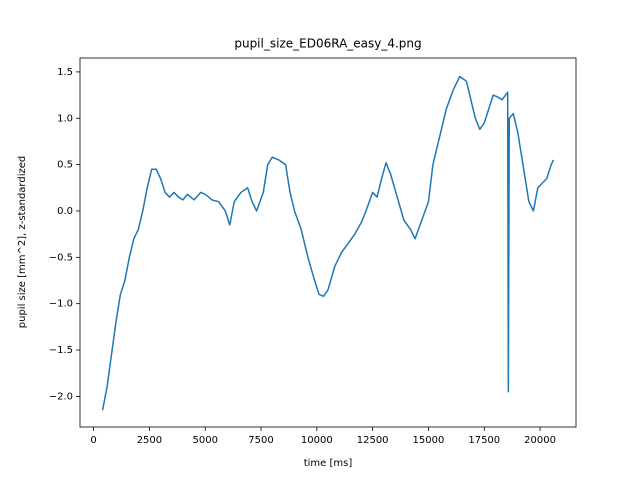  Describe the element at coordinates (327, 44) in the screenshot. I see `chart-title: pupil_size_ED06RA_easy_4.png` at that location.